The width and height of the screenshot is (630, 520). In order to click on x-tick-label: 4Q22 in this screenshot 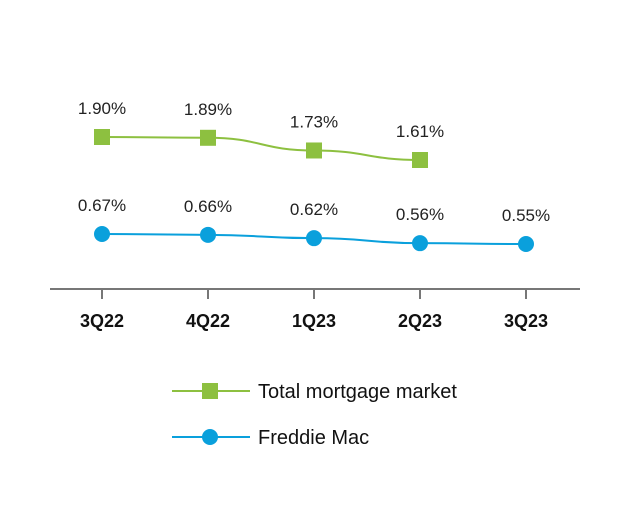, I will do `click(208, 321)`.